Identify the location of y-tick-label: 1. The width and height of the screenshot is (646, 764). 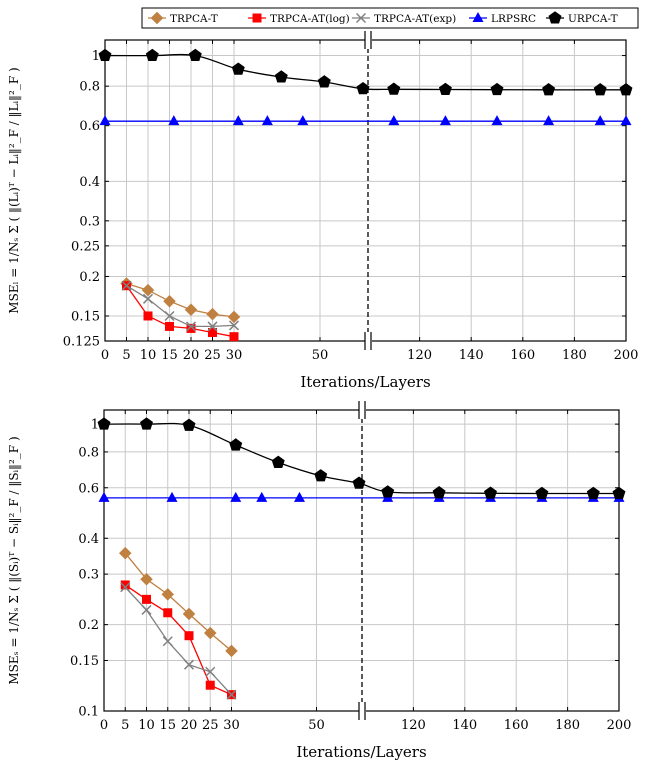
(95, 425).